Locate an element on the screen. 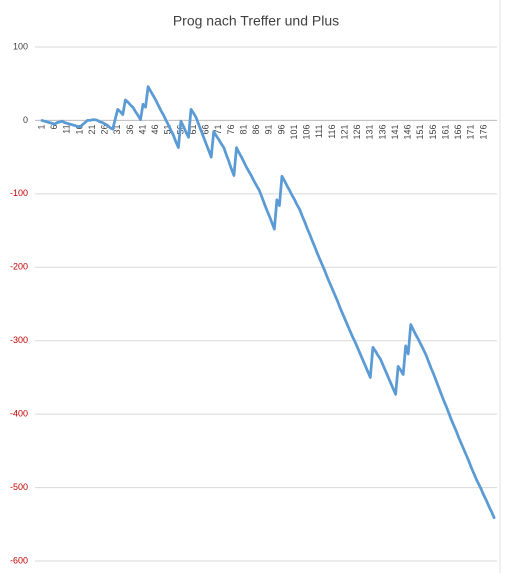 This screenshot has height=573, width=517. x-tick-label: 71 is located at coordinates (218, 129).